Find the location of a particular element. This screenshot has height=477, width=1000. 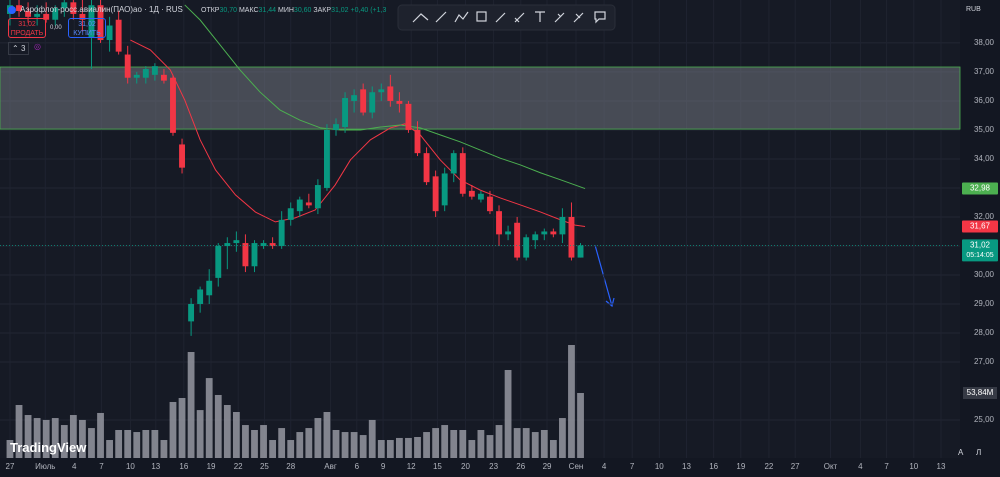

label: ОТКР is located at coordinates (210, 10).